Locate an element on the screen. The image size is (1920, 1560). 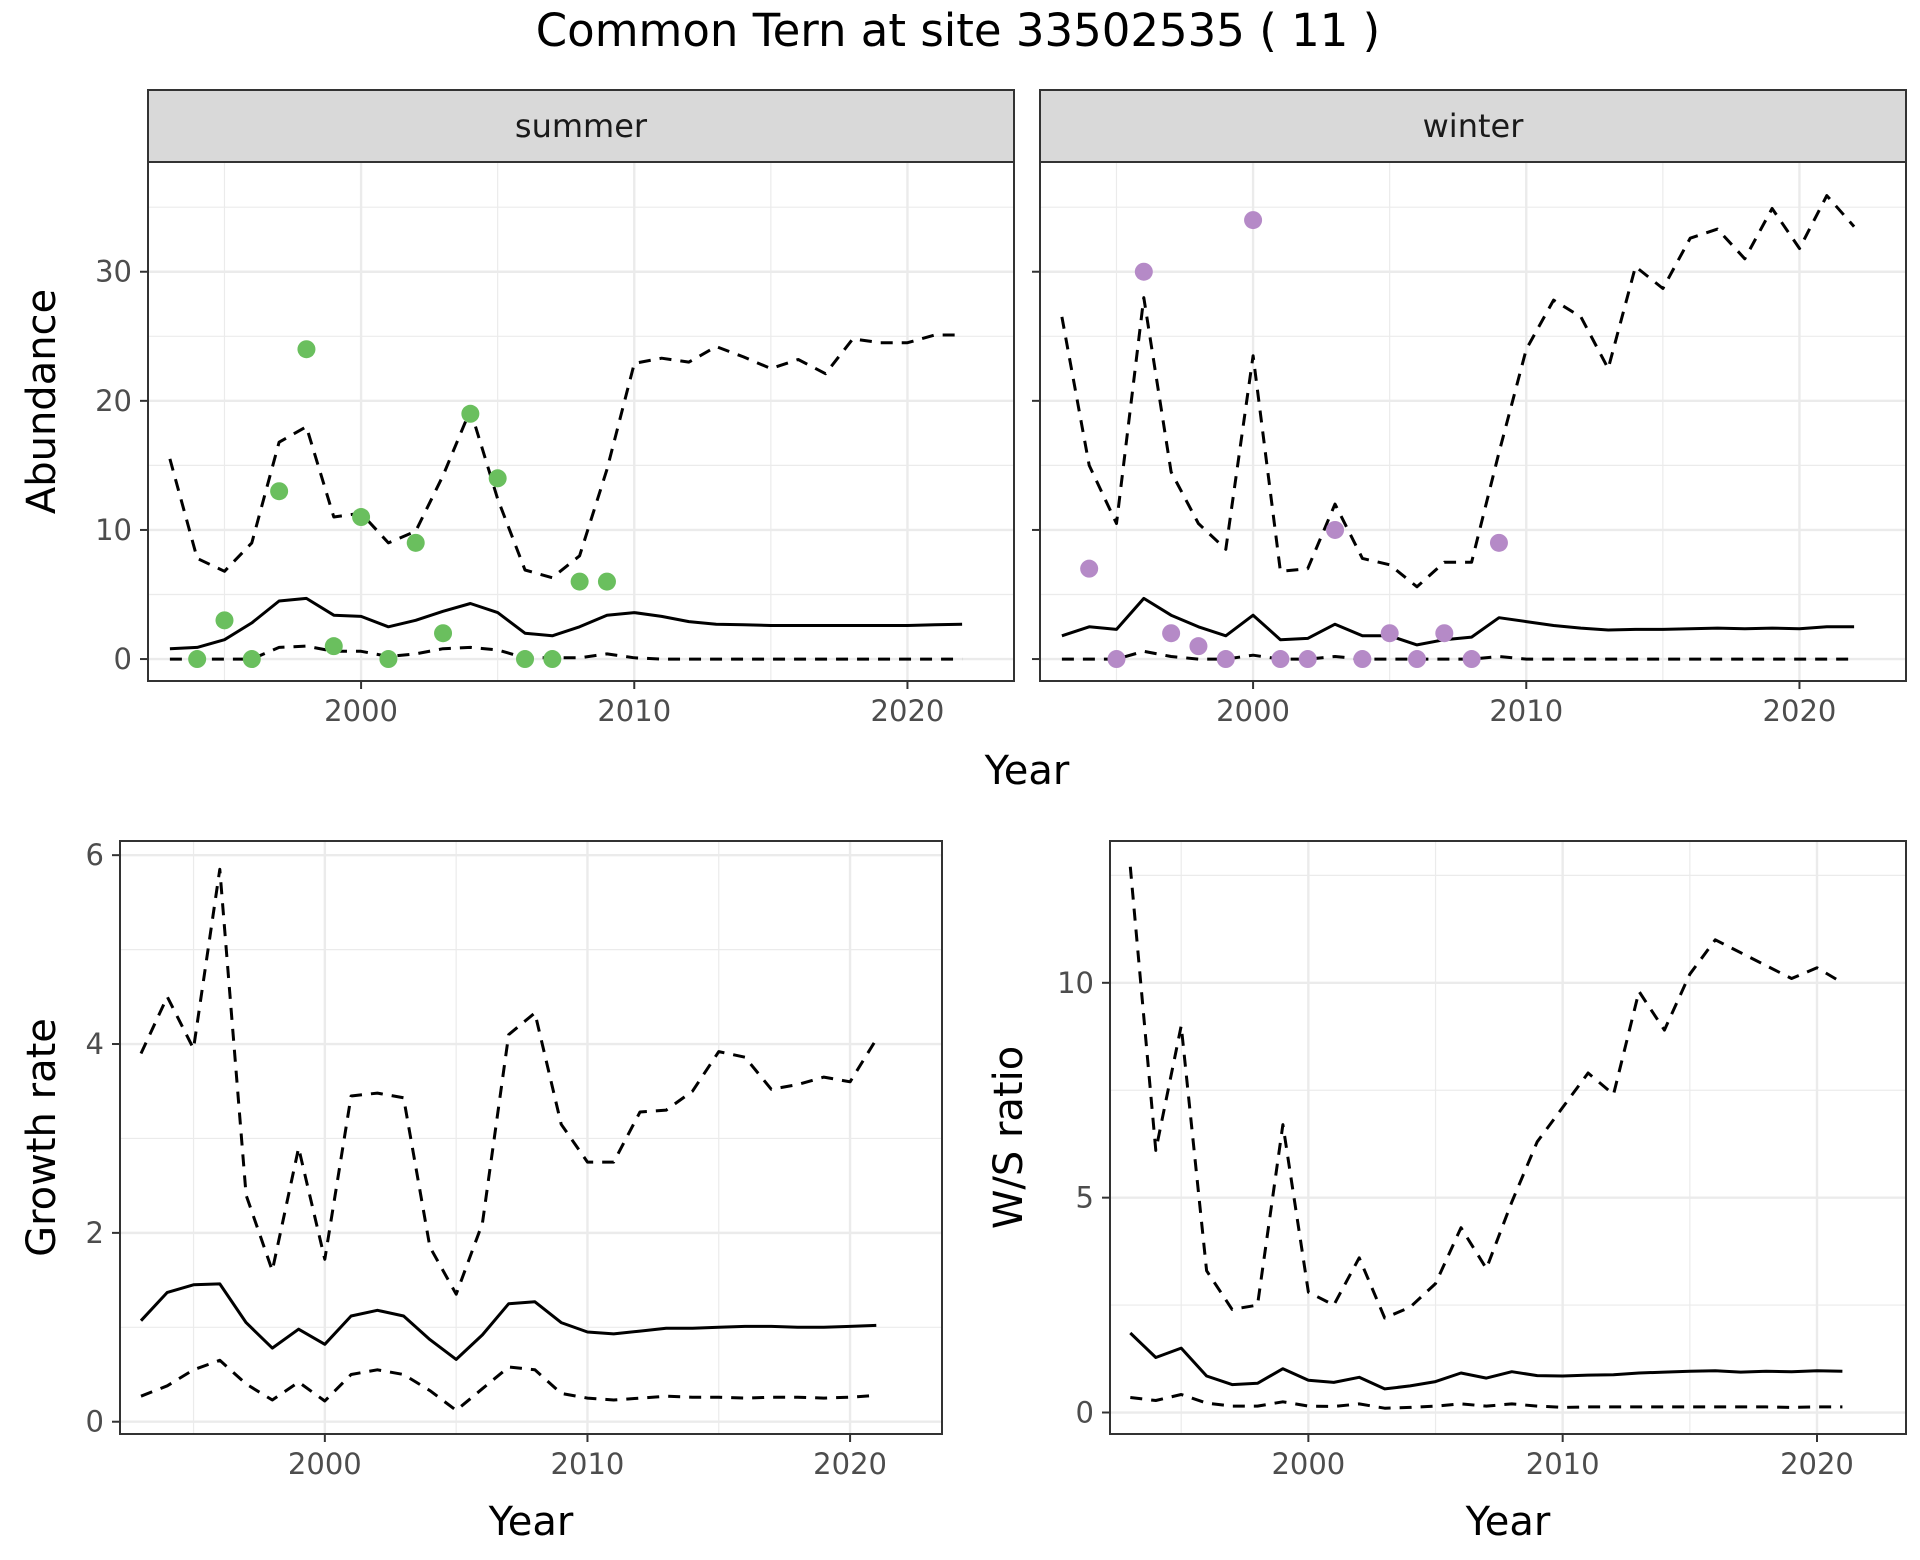
facet-label: summer is located at coordinates (581, 126).